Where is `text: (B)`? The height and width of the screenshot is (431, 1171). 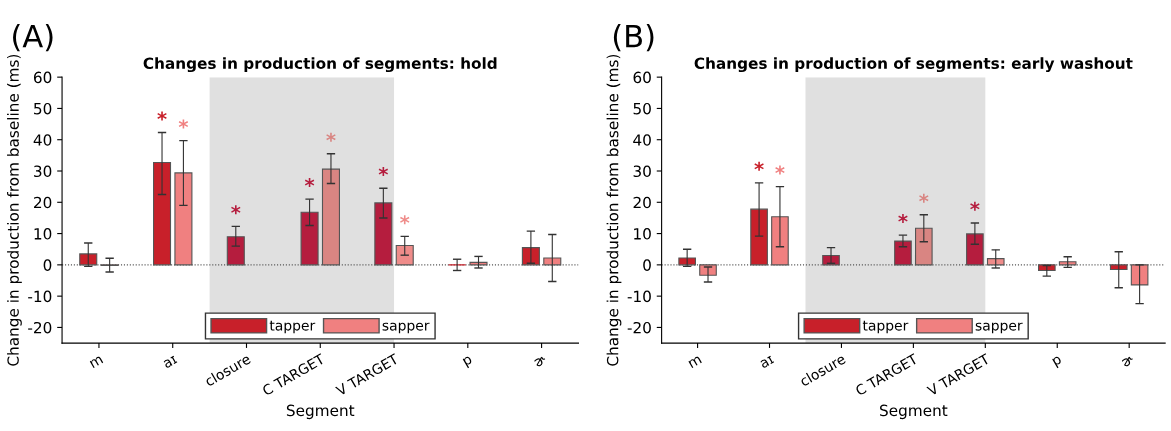
text: (B) is located at coordinates (633, 38).